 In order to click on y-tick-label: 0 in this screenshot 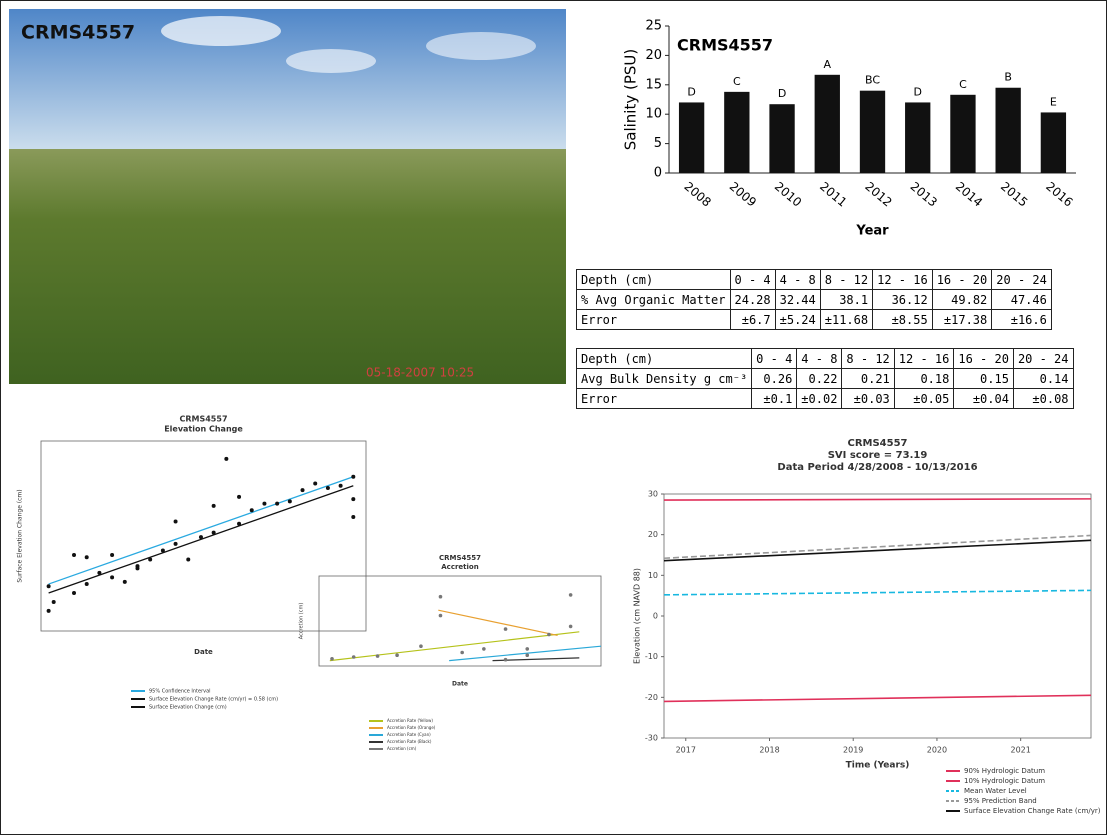, I will do `click(658, 173)`.